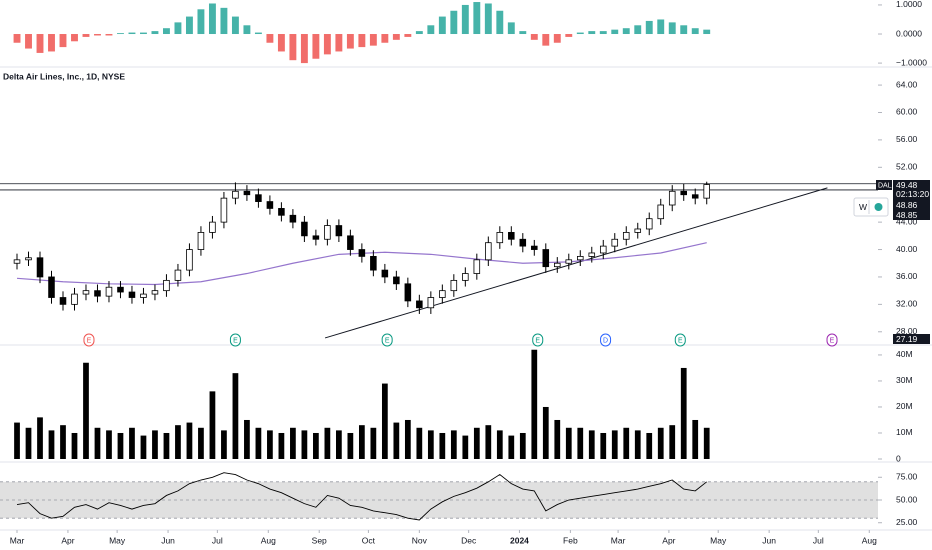 This screenshot has height=550, width=932. What do you see at coordinates (469, 540) in the screenshot?
I see `x-tick-label: Dec` at bounding box center [469, 540].